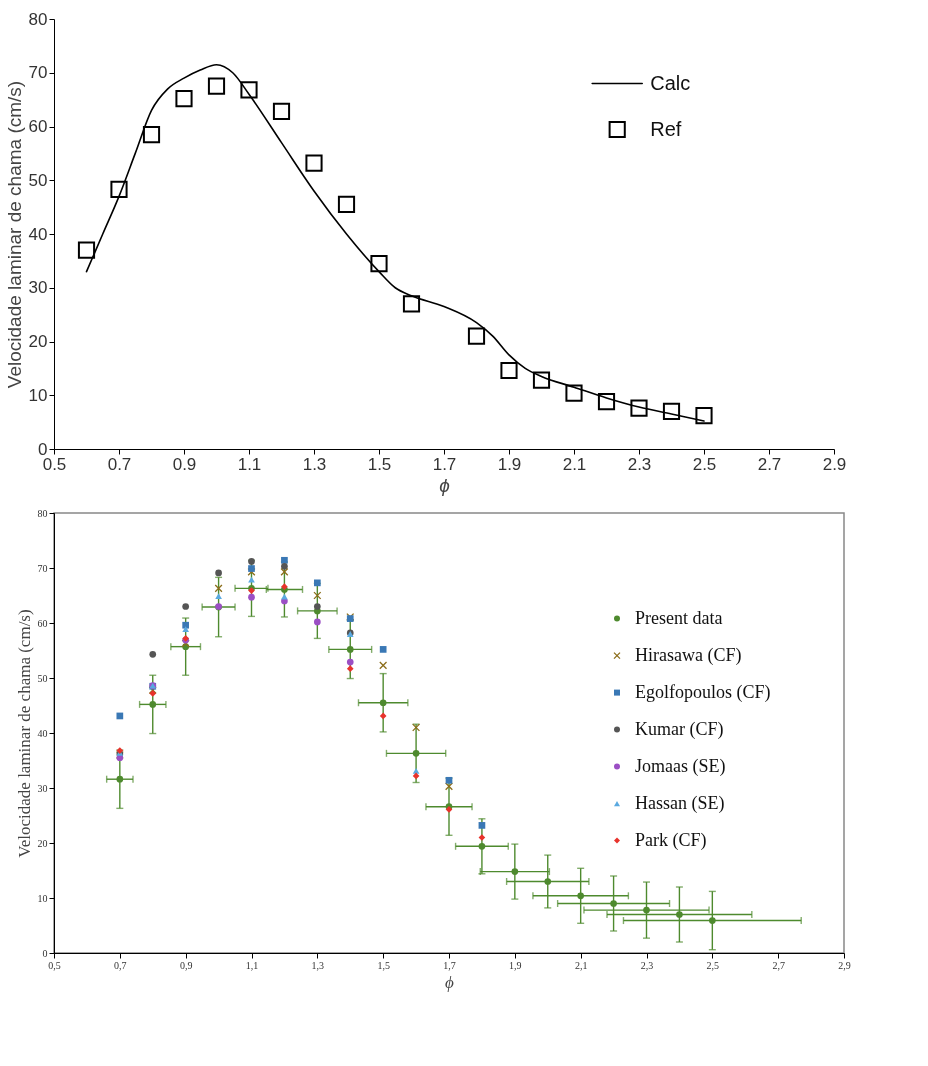 This screenshot has width=928, height=1066. What do you see at coordinates (252, 965) in the screenshot?
I see `x-tick-label: 1,1` at bounding box center [252, 965].